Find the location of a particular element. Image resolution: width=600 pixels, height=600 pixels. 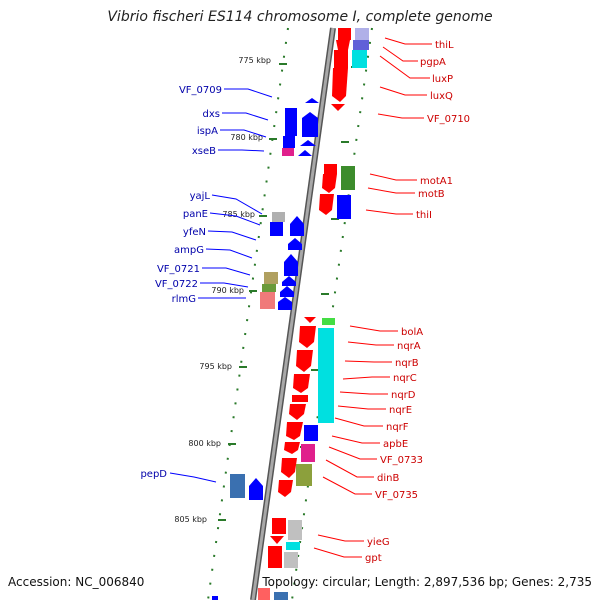

tick-label: 785 kbp is located at coordinates (238, 214).